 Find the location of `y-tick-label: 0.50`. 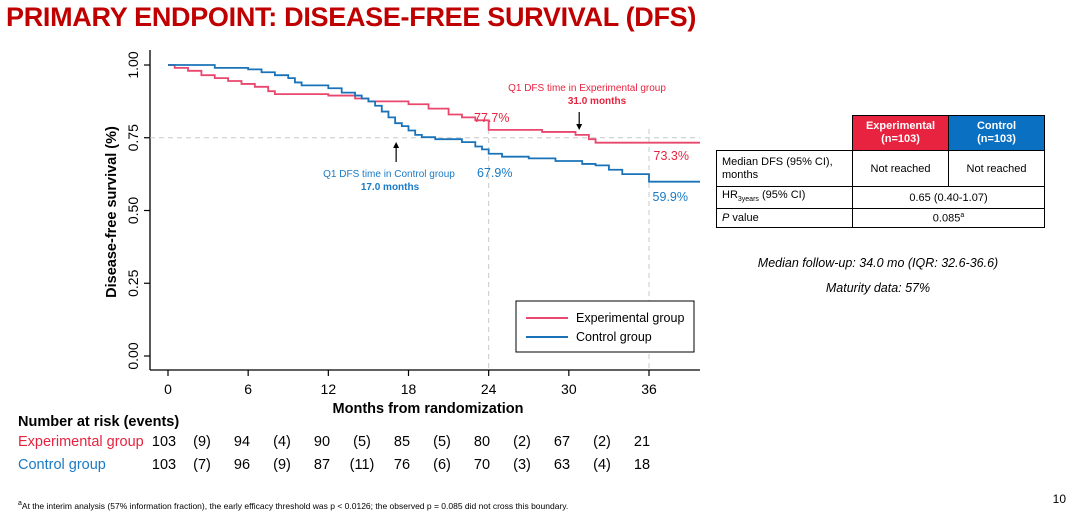

y-tick-label: 0.50 is located at coordinates (133, 210).